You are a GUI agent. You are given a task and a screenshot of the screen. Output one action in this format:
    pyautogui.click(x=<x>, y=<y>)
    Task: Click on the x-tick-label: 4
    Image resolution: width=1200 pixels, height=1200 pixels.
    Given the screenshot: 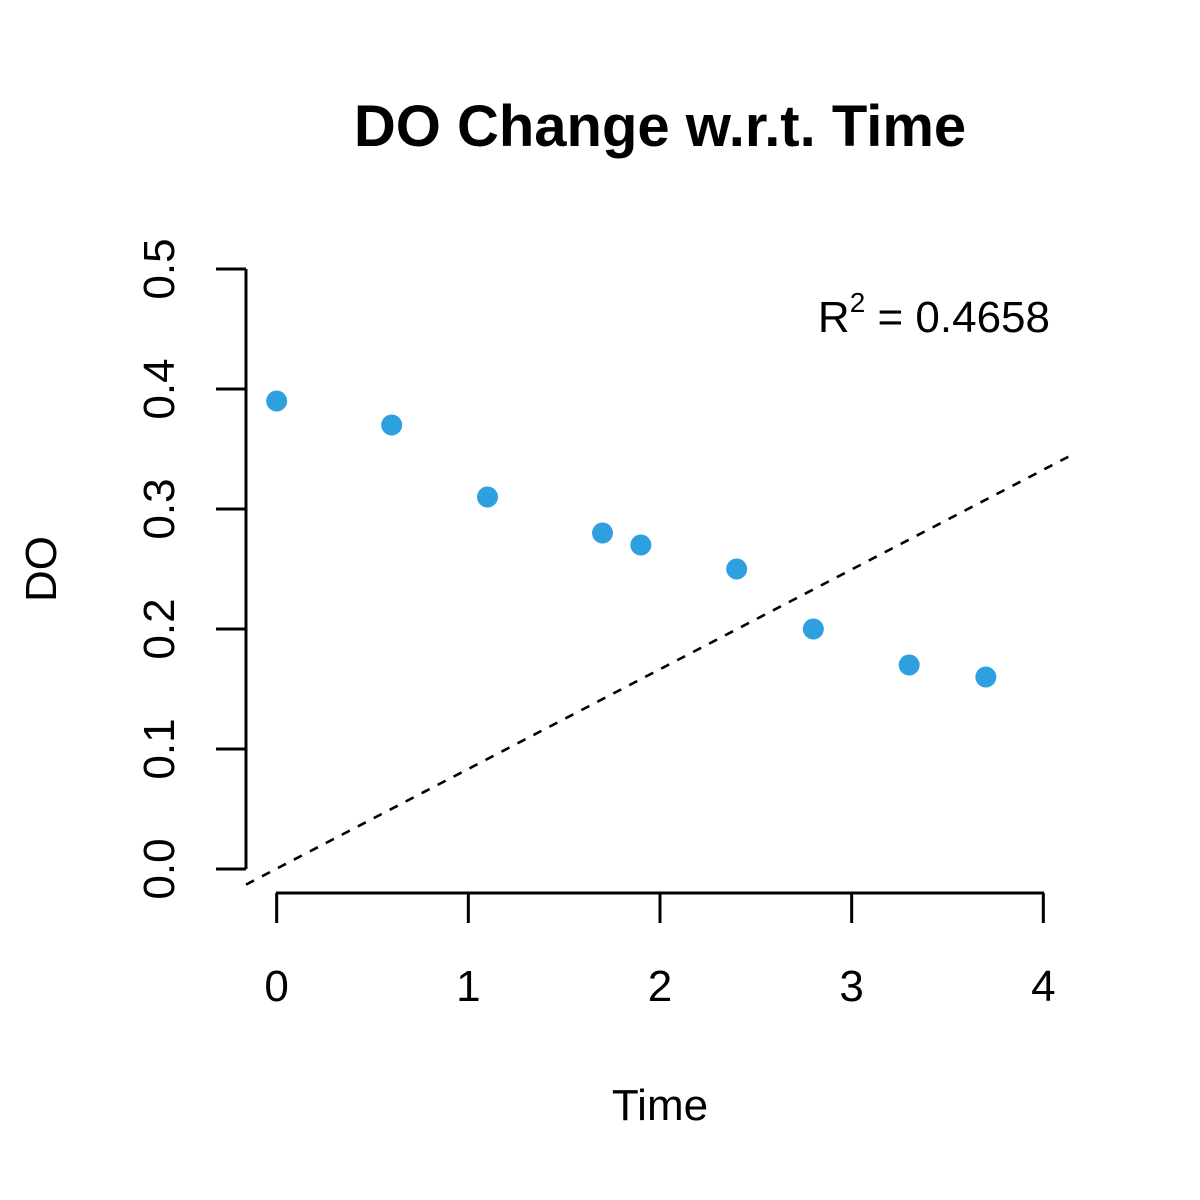 What is the action you would take?
    pyautogui.click(x=1043, y=986)
    